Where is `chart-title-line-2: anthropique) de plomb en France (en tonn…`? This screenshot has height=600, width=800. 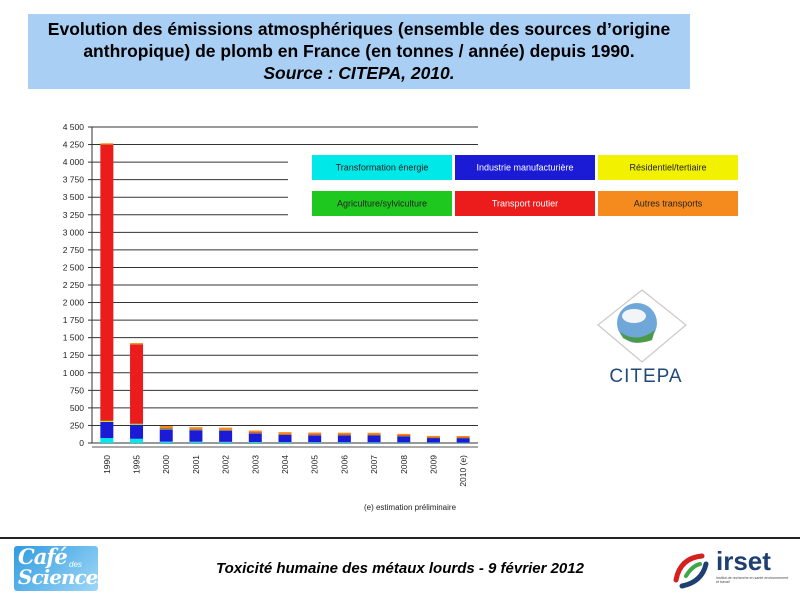
chart-title-line-2: anthropique) de plomb en France (en tonn… is located at coordinates (359, 51).